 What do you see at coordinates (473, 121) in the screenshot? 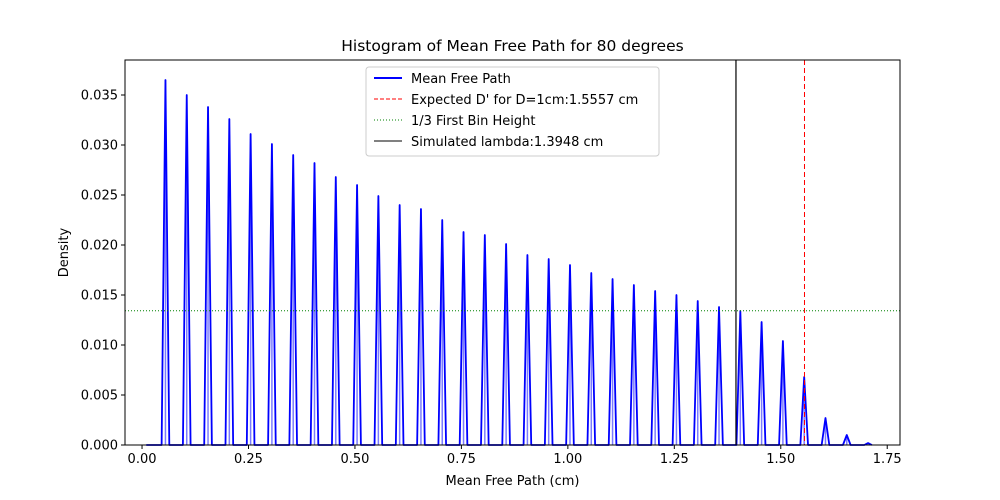
I see `legend-label-third-bin: 1/3 First Bin Height` at bounding box center [473, 121].